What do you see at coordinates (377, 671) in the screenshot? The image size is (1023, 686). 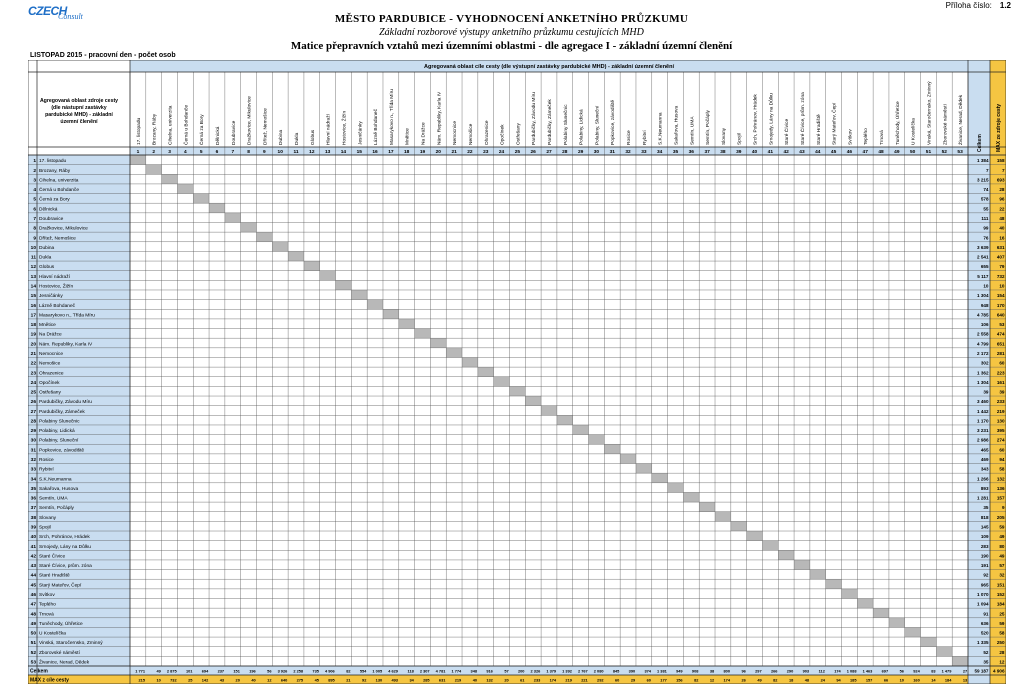 I see `col-total-value: 1 005` at bounding box center [377, 671].